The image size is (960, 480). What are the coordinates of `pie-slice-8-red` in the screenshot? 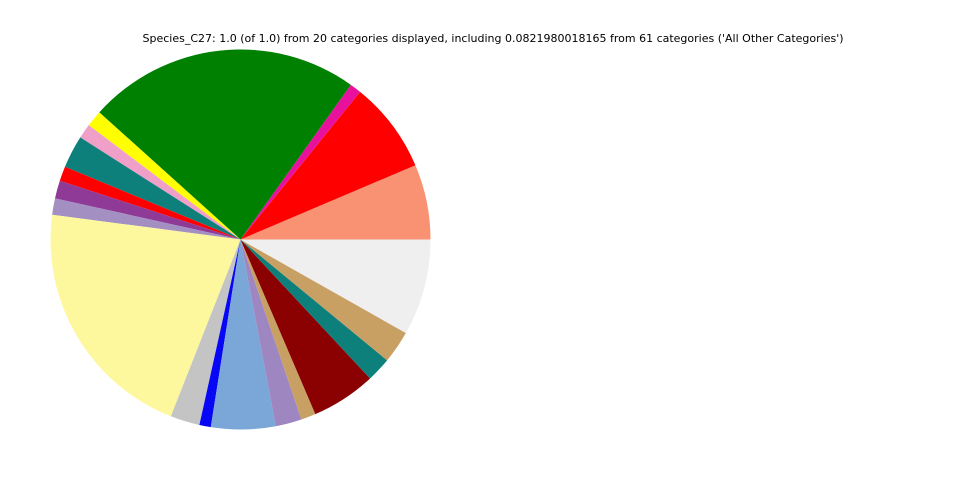 It's located at (150, 203).